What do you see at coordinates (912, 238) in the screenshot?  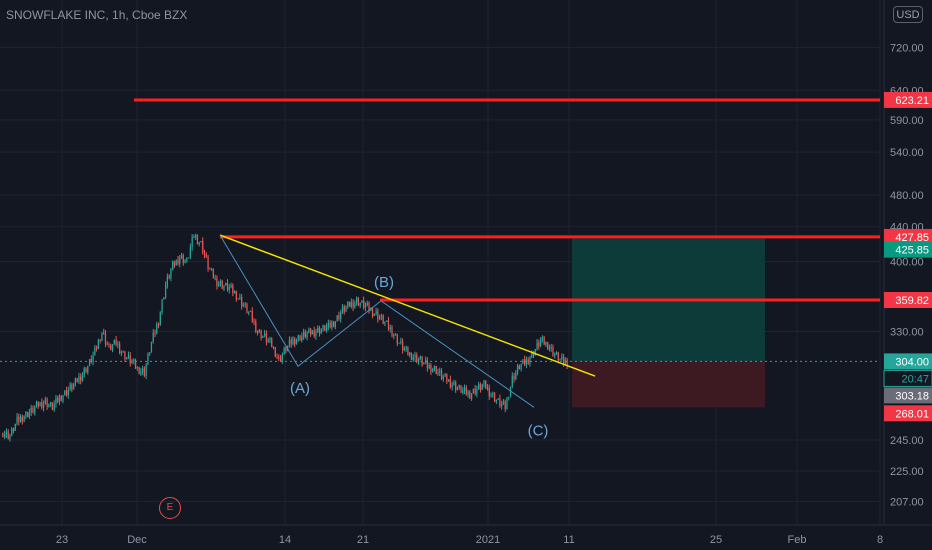 I see `price-label-text: 427.85` at bounding box center [912, 238].